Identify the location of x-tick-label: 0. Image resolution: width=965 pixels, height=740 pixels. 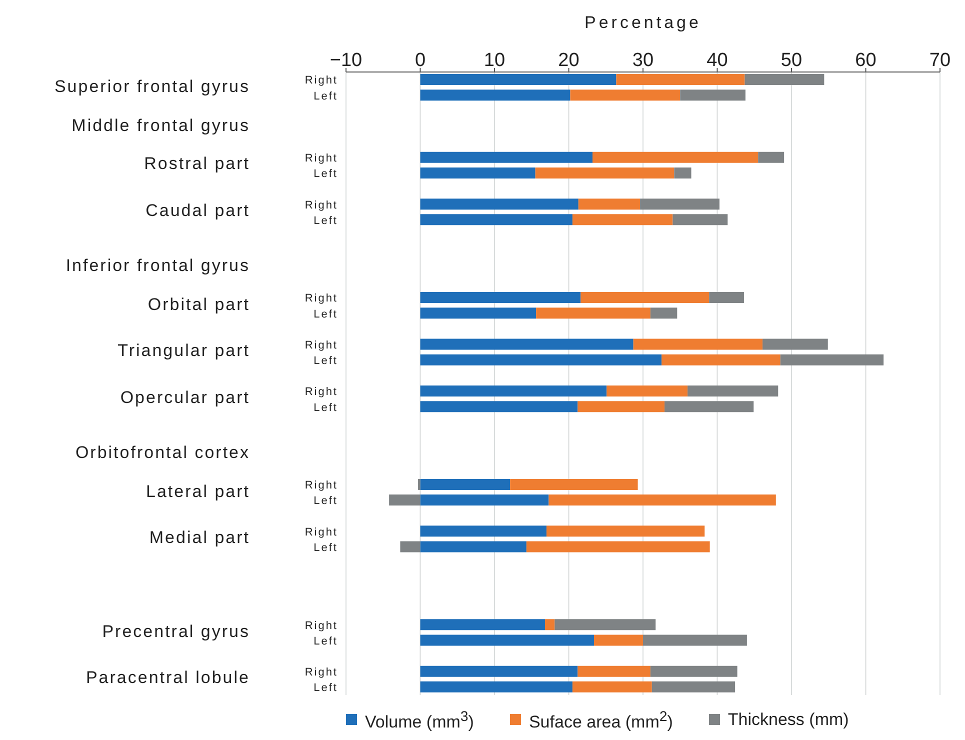
(420, 60).